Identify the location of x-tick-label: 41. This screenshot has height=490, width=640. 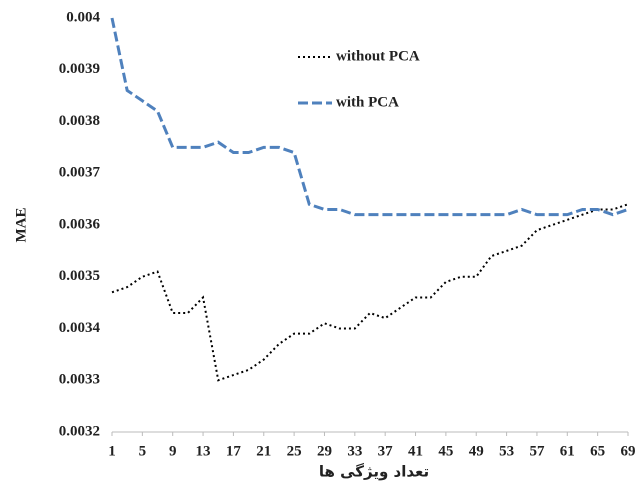
(415, 451).